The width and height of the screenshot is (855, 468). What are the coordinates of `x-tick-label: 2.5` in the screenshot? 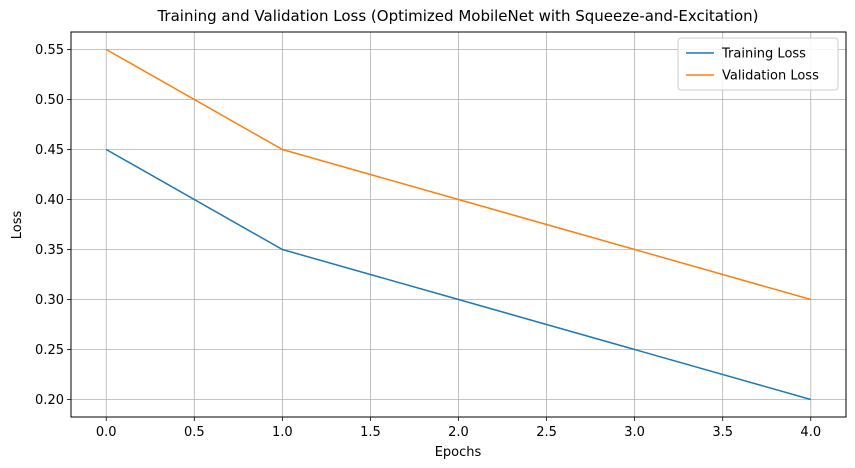 It's located at (546, 432).